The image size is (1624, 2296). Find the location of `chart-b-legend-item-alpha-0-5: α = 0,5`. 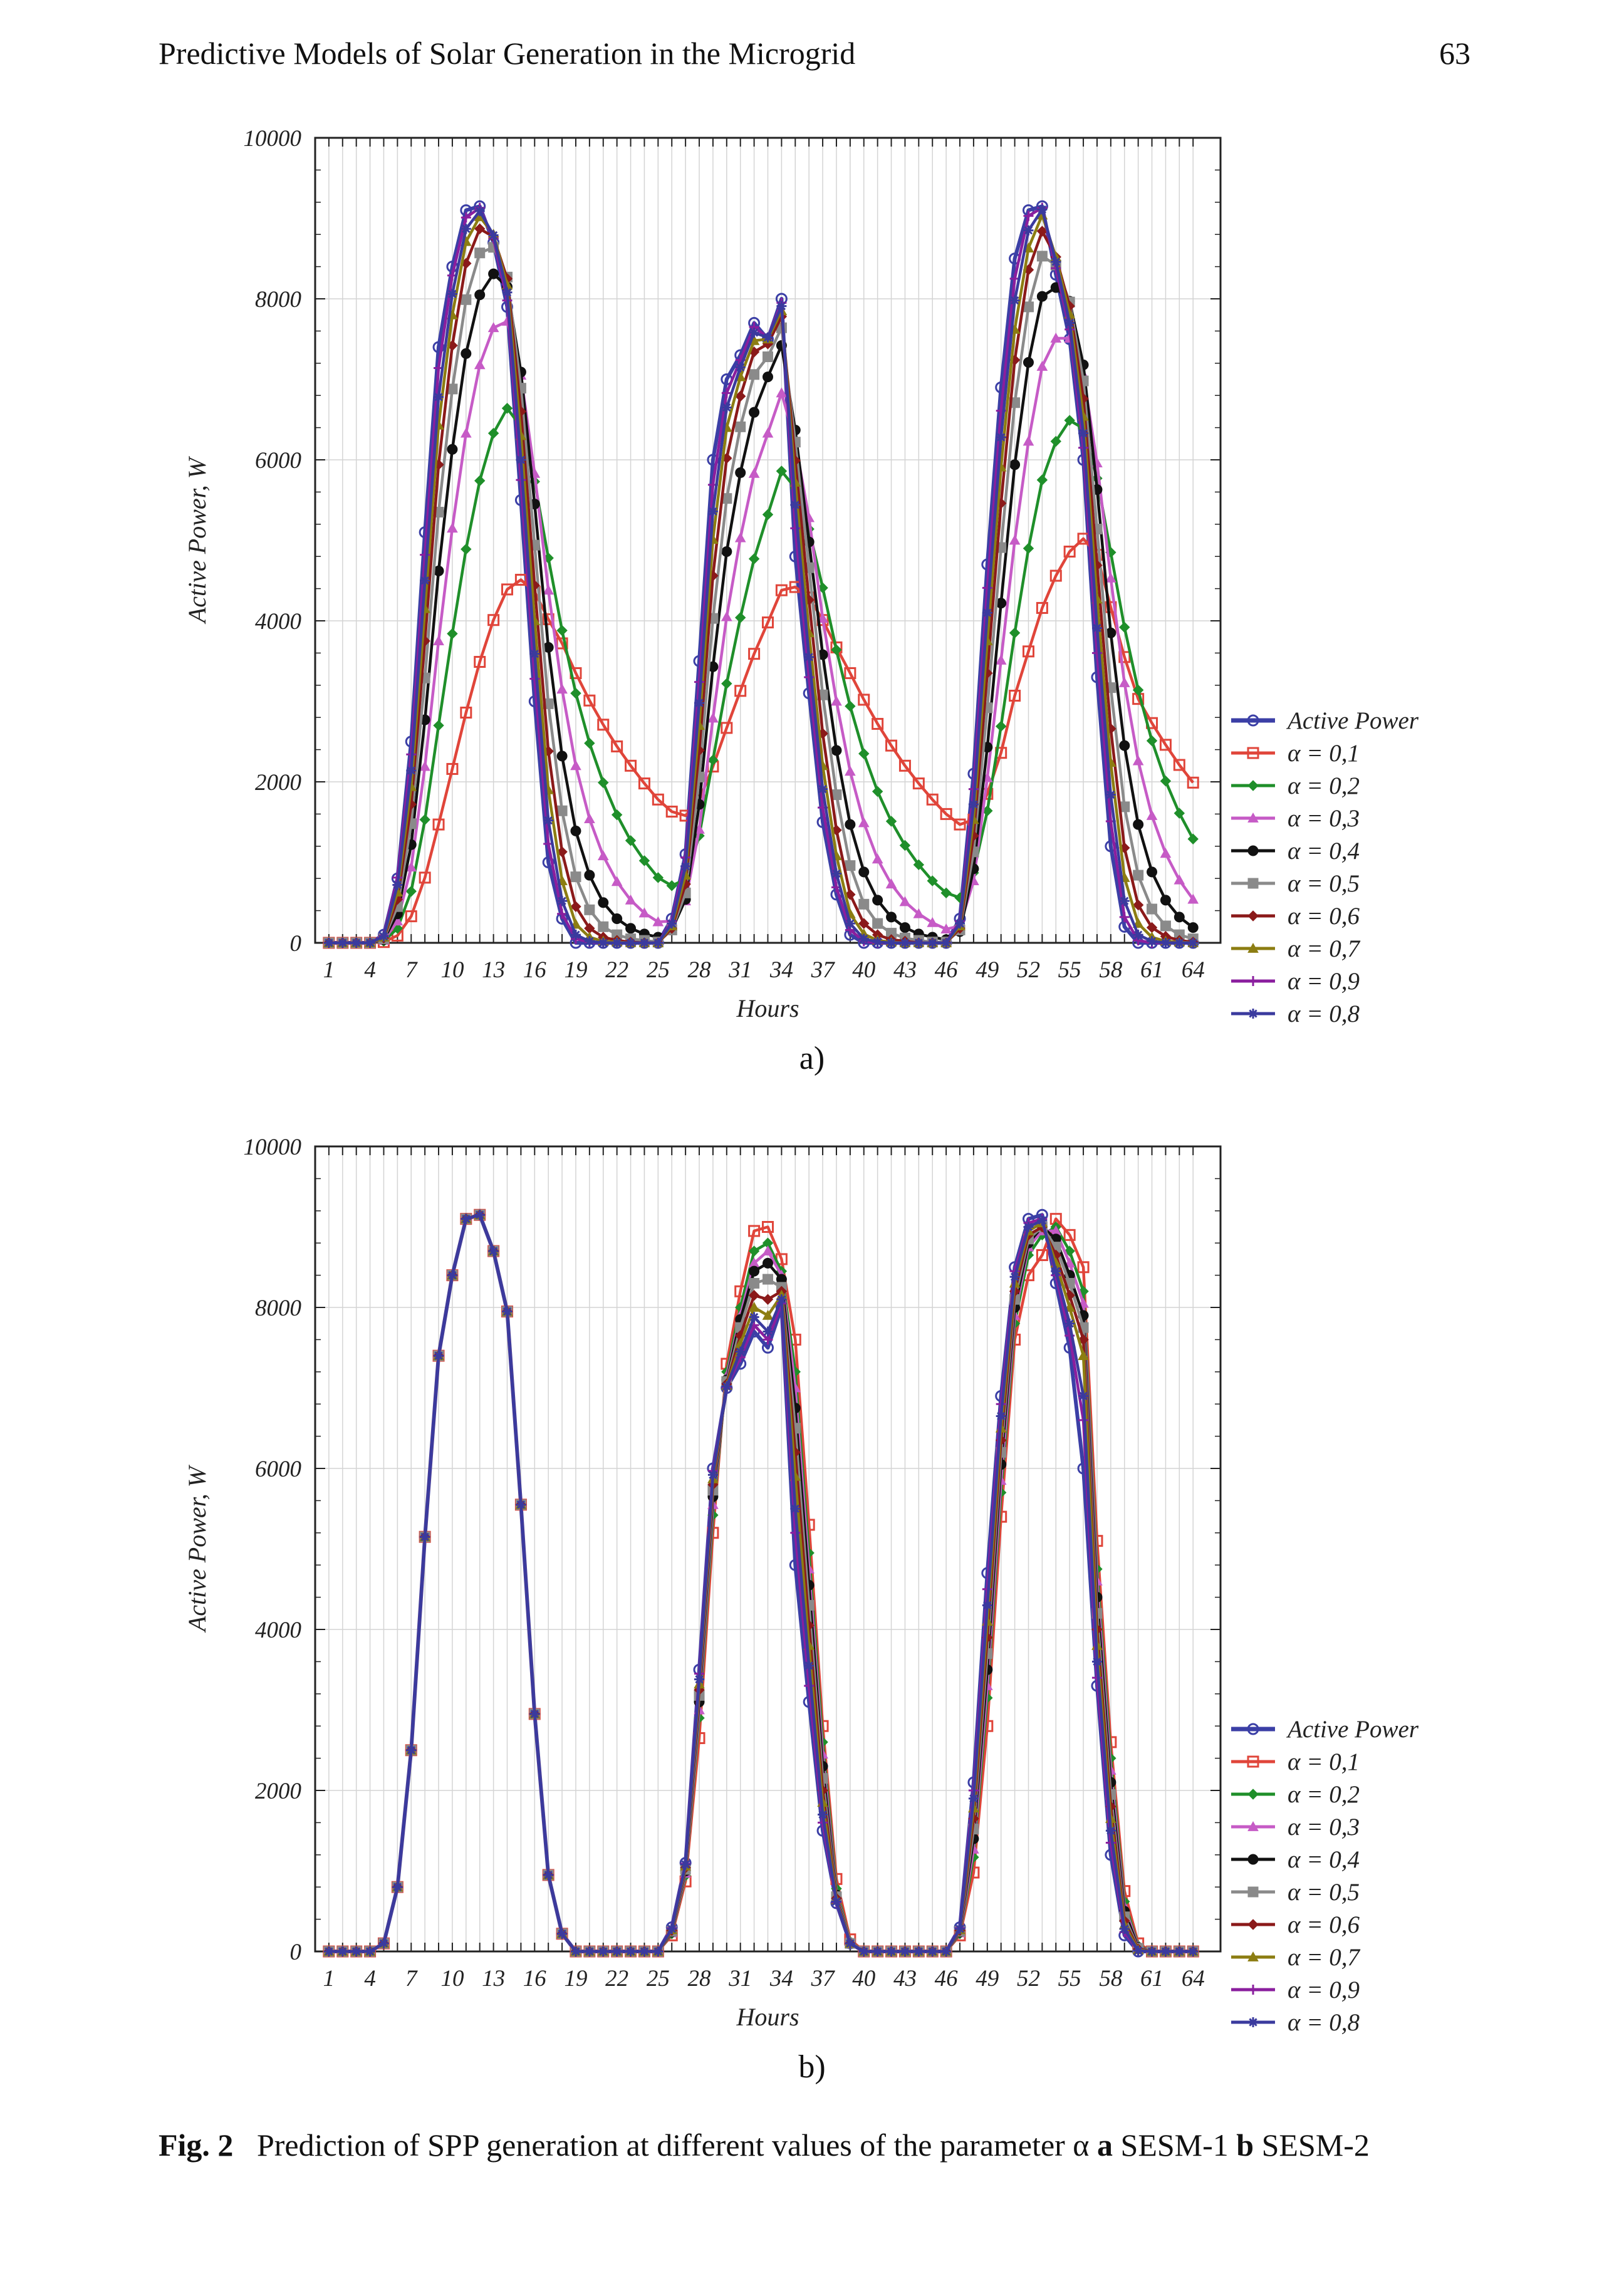

chart-b-legend-item-alpha-0-5: α = 0,5 is located at coordinates (1295, 1892).